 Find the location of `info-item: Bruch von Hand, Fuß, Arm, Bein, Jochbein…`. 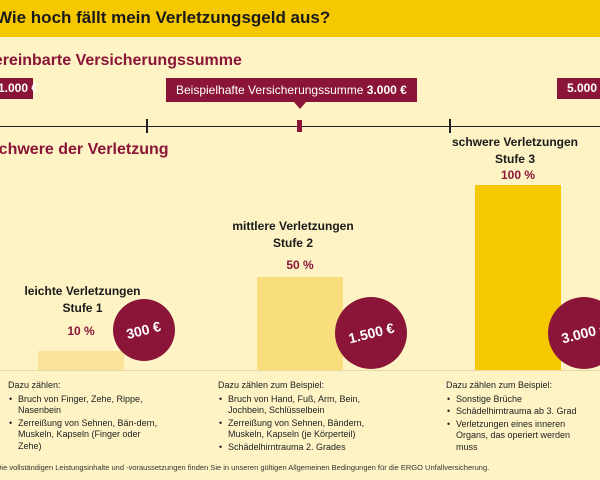

info-item: Bruch von Hand, Fuß, Arm, Bein, Jochbein… is located at coordinates (298, 405).